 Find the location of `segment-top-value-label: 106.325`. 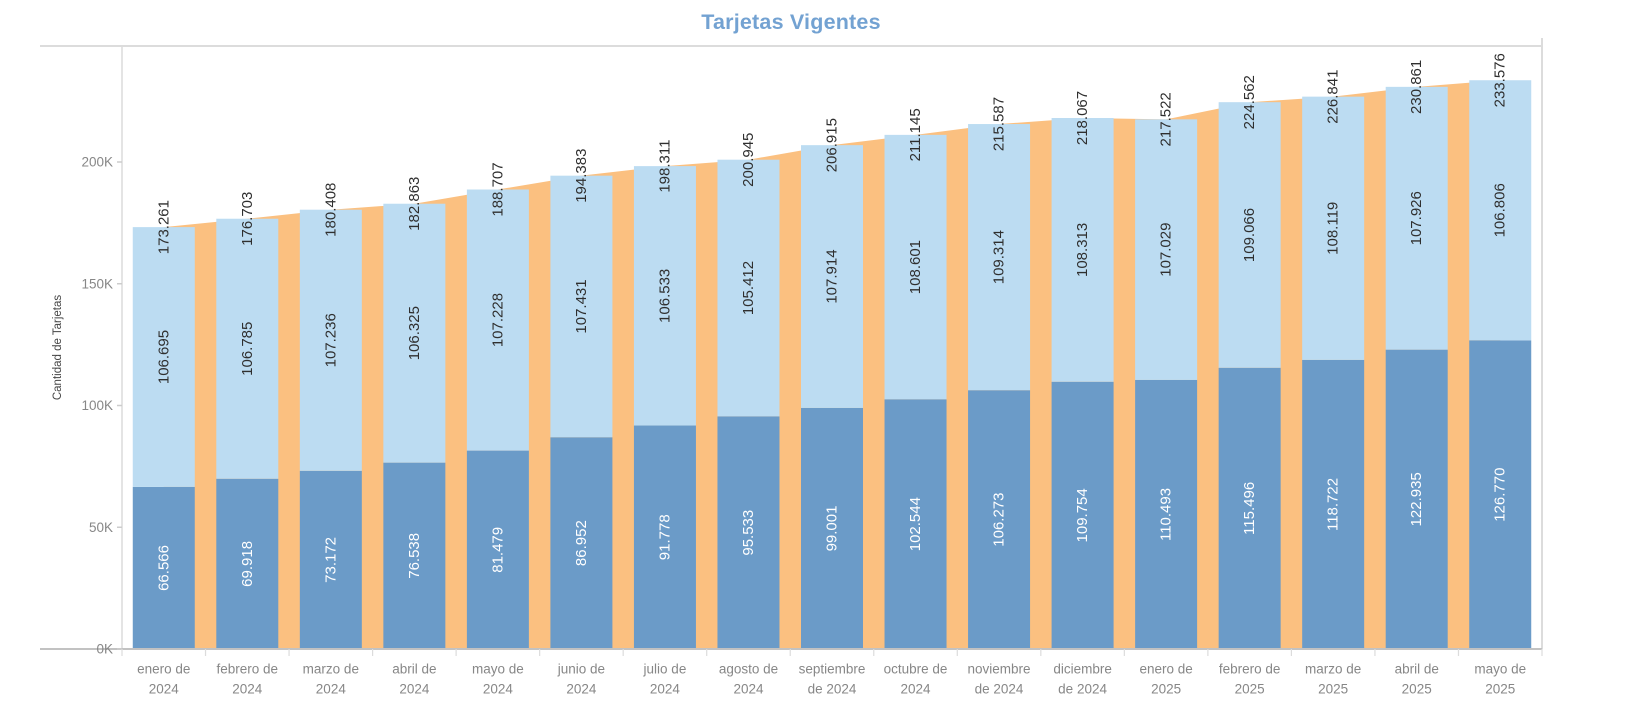

segment-top-value-label: 106.325 is located at coordinates (414, 333).